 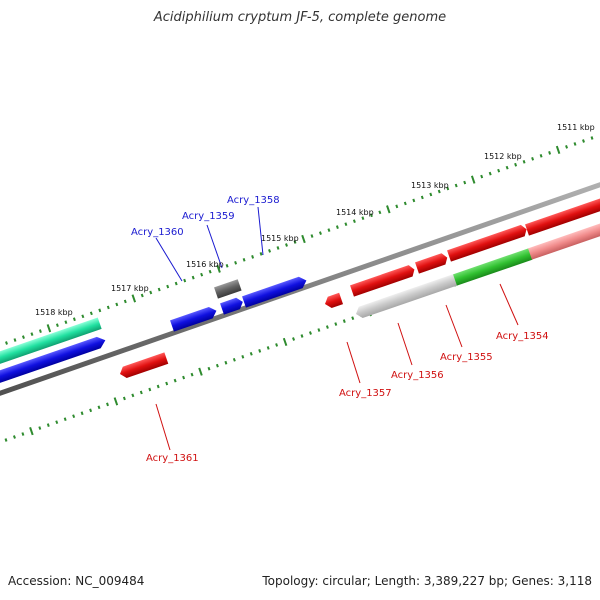 What do you see at coordinates (576, 127) in the screenshot?
I see `kbp-label-1511: 1511 kbp` at bounding box center [576, 127].